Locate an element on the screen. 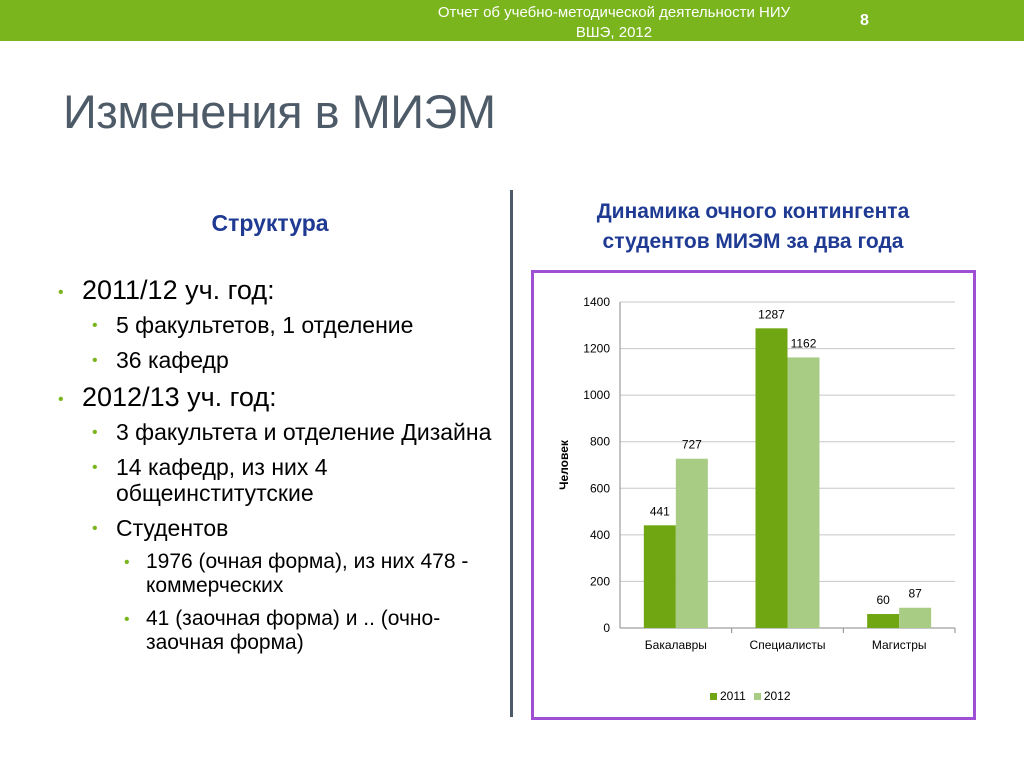 This screenshot has height=768, width=1024. y-tick-label: 400 is located at coordinates (600, 535).